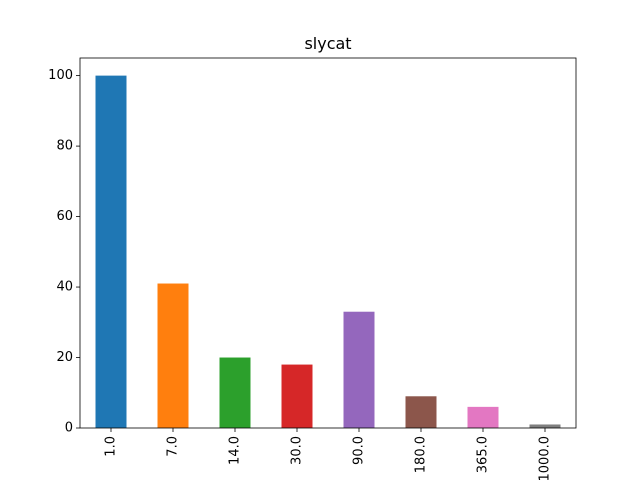 The image size is (640, 485). Describe the element at coordinates (359, 450) in the screenshot. I see `x-tick-label: 90.0` at that location.